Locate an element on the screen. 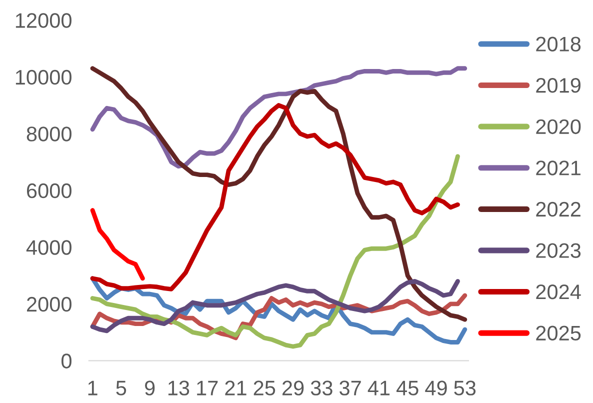 Image resolution: width=593 pixels, height=403 pixels. x-tick-label: 53 is located at coordinates (465, 388).